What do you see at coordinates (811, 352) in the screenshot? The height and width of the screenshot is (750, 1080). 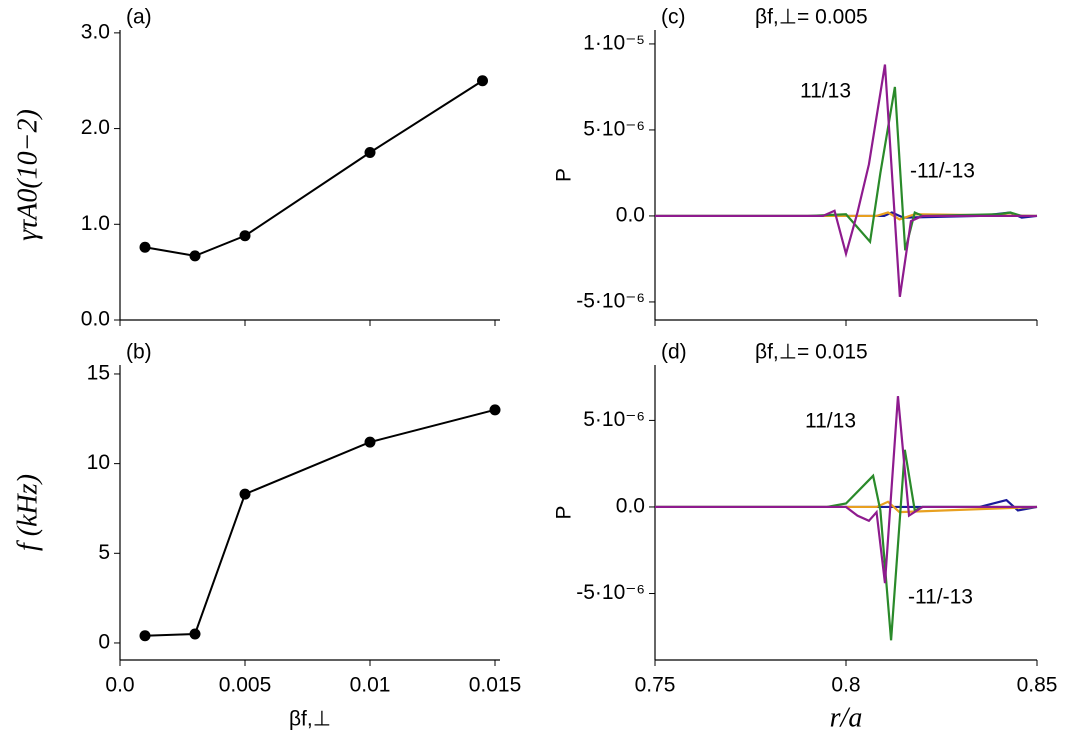 I see `panel-subtitle: βf,⊥= 0.015` at bounding box center [811, 352].